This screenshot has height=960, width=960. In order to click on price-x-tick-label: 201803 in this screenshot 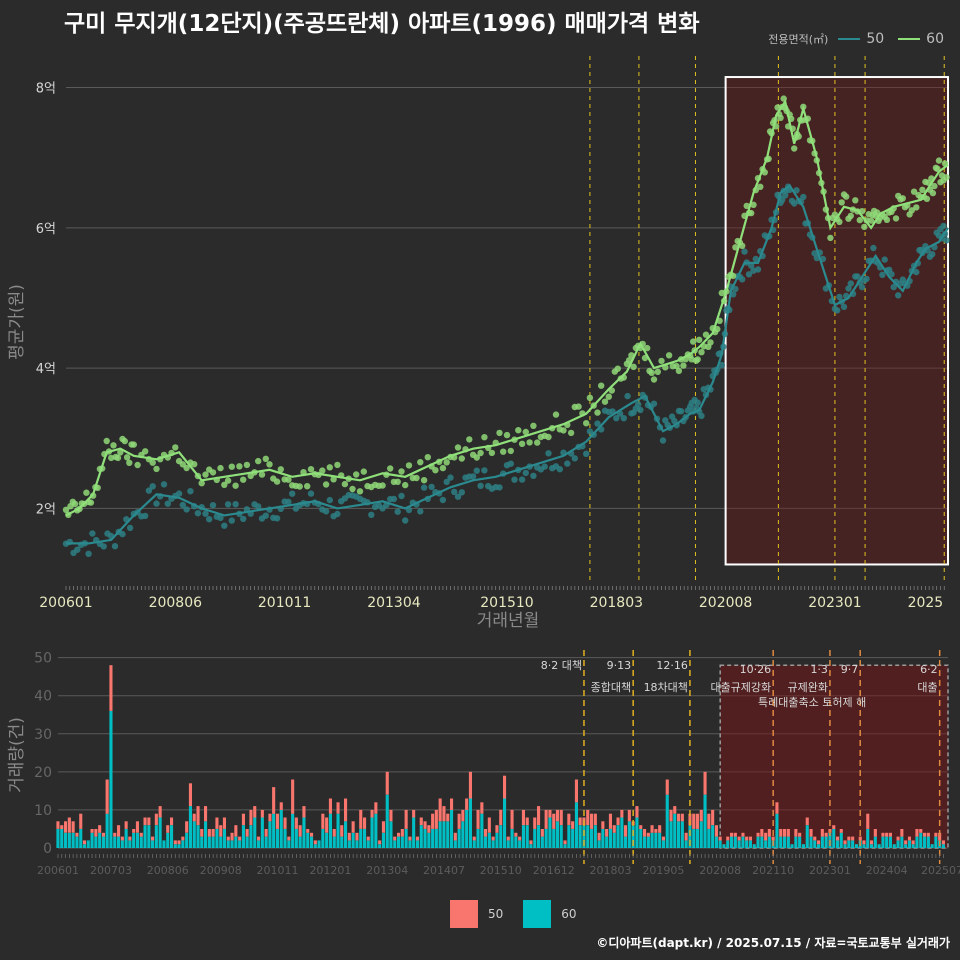, I will do `click(616, 603)`.